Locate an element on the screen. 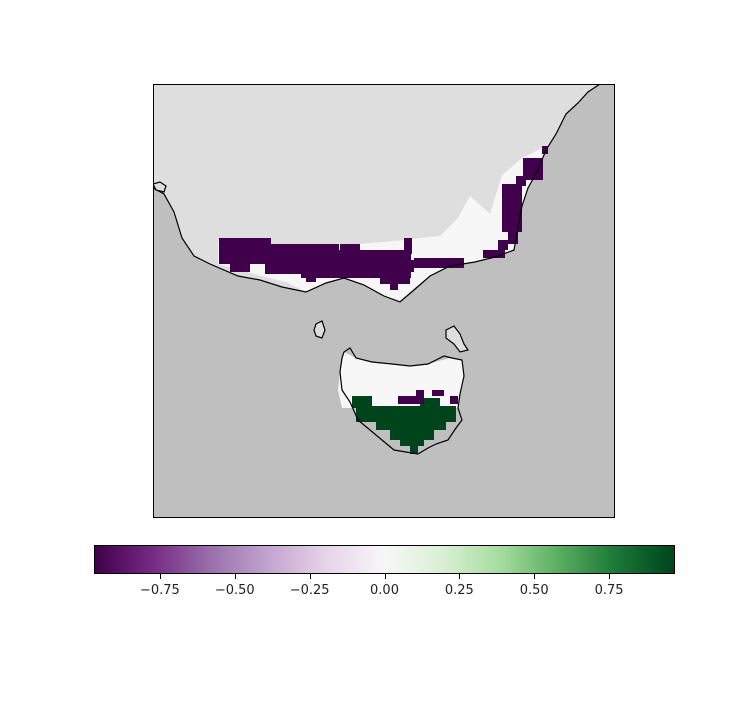 The width and height of the screenshot is (750, 704). colorbar-tick-label: 0.00 is located at coordinates (384, 590).